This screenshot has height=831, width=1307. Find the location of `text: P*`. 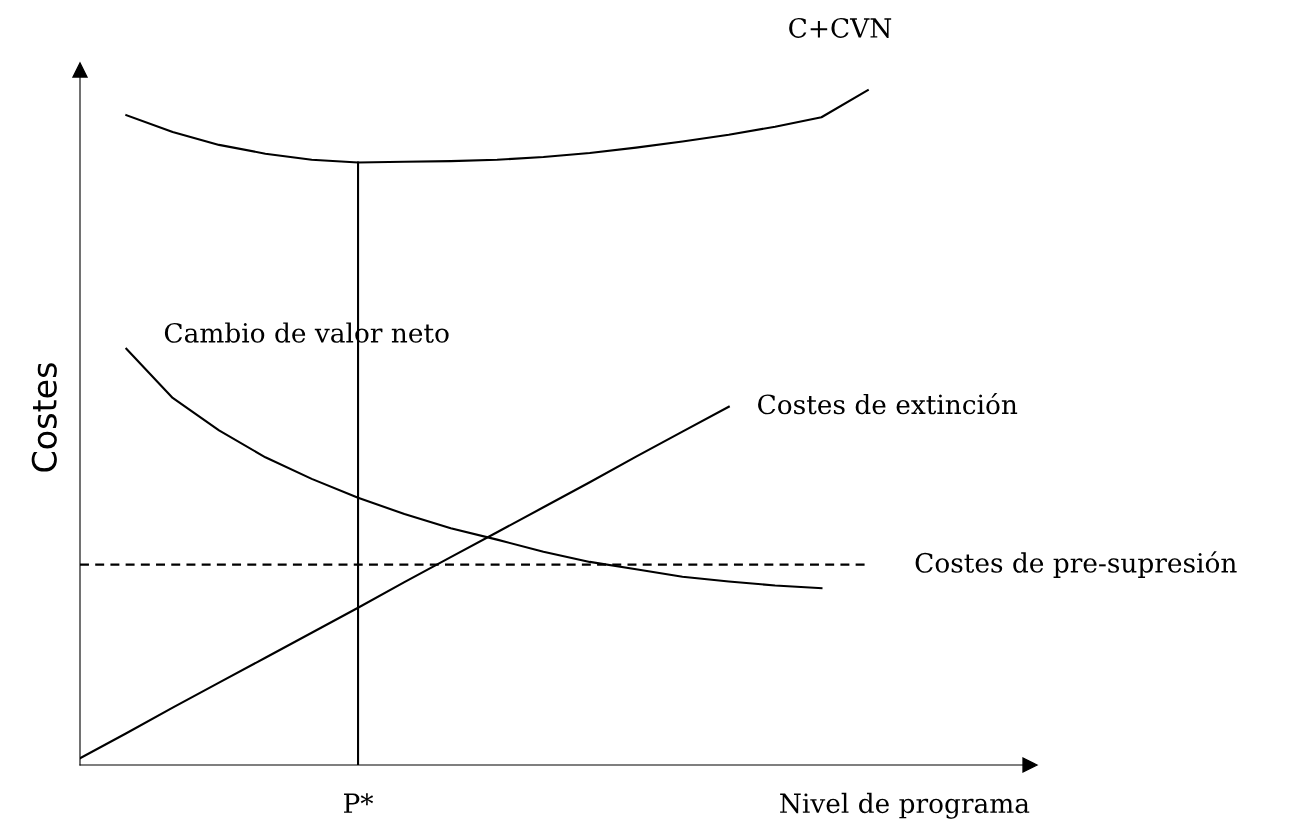

text: P* is located at coordinates (359, 803).